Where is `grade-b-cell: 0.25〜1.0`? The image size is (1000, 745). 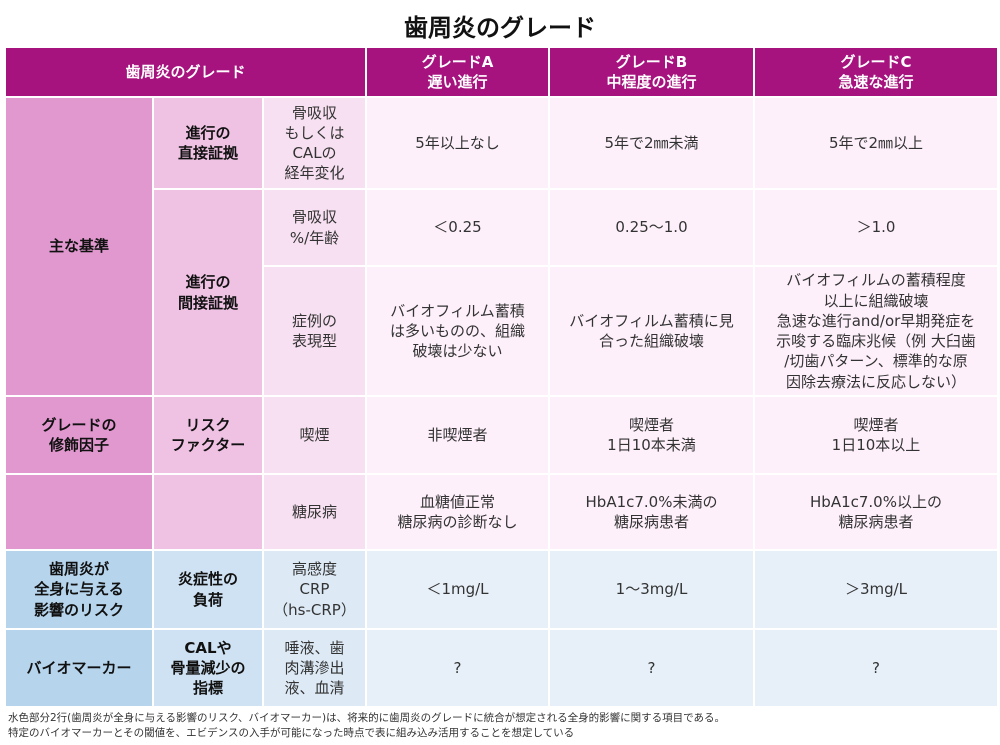
grade-b-cell: 0.25〜1.0 is located at coordinates (651, 227).